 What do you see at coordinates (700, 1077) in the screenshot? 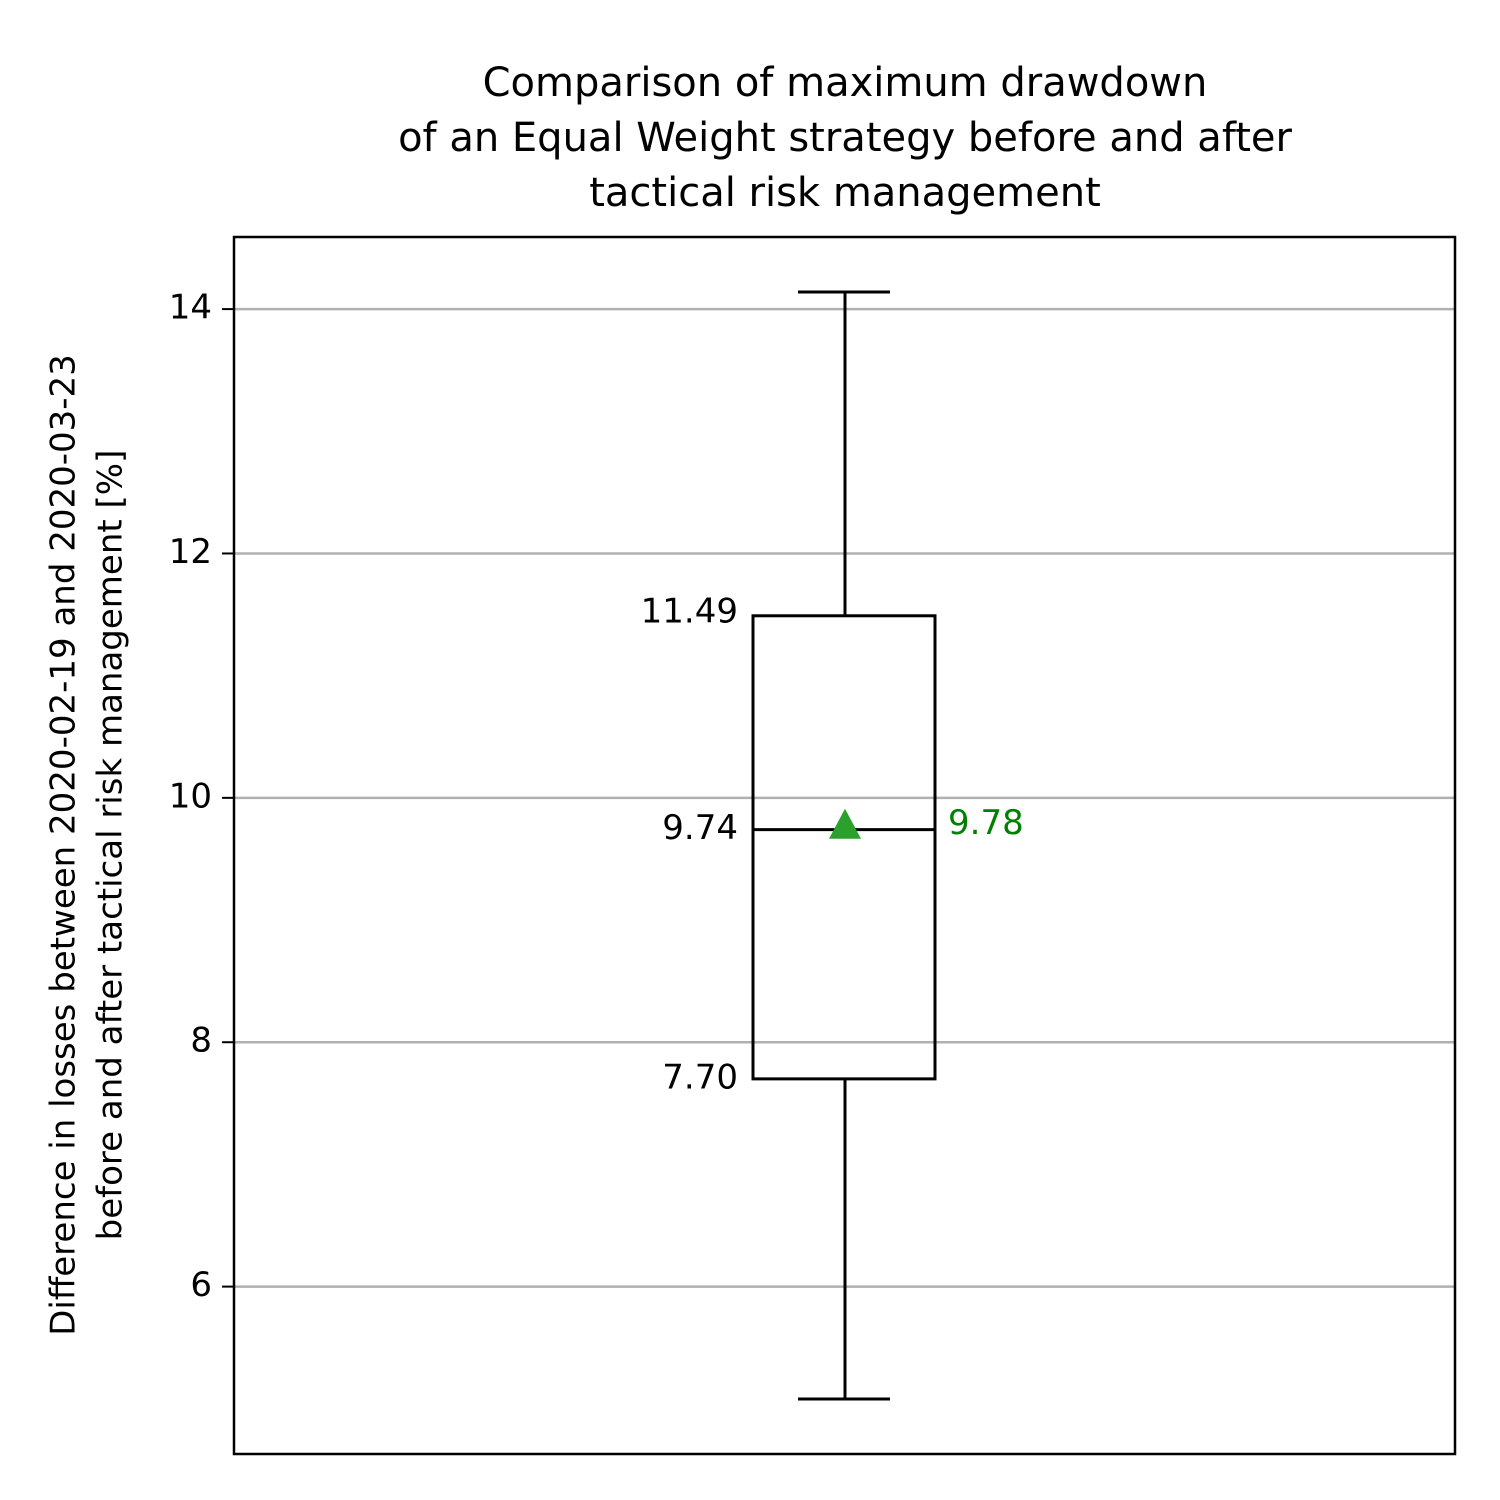
I see `q1-label: 7.70` at bounding box center [700, 1077].